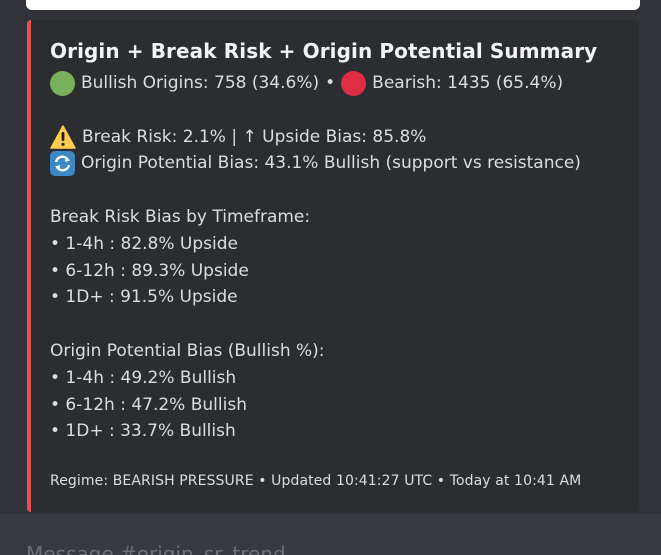 The height and width of the screenshot is (555, 661). What do you see at coordinates (187, 350) in the screenshot?
I see `origin-potential-heading: Origin Potential Bias (Bullish %):` at bounding box center [187, 350].